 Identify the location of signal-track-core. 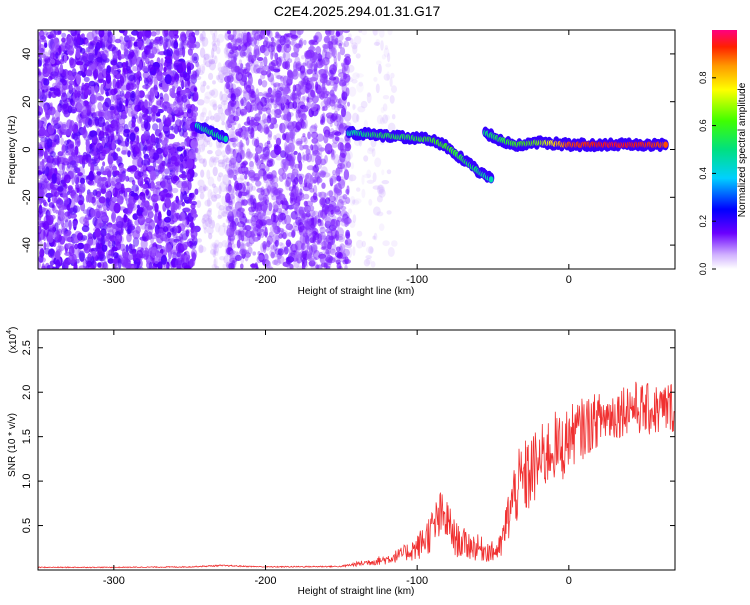
(491, 179).